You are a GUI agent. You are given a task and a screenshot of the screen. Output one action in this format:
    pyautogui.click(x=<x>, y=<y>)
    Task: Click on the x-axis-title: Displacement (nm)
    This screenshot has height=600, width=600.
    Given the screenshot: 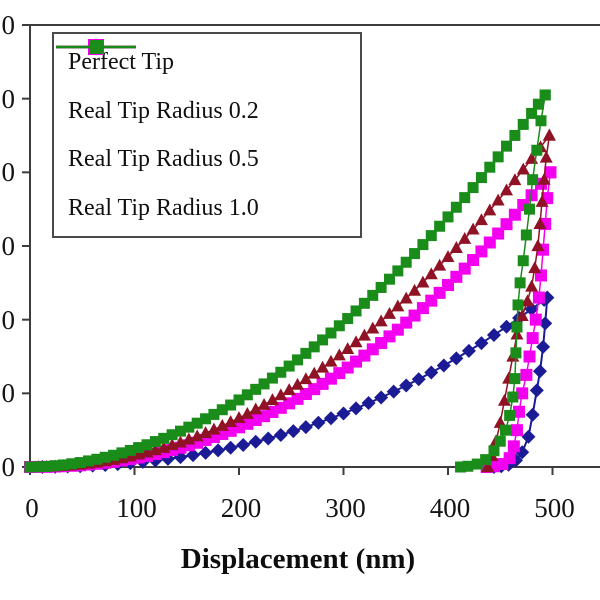 What is the action you would take?
    pyautogui.click(x=298, y=559)
    